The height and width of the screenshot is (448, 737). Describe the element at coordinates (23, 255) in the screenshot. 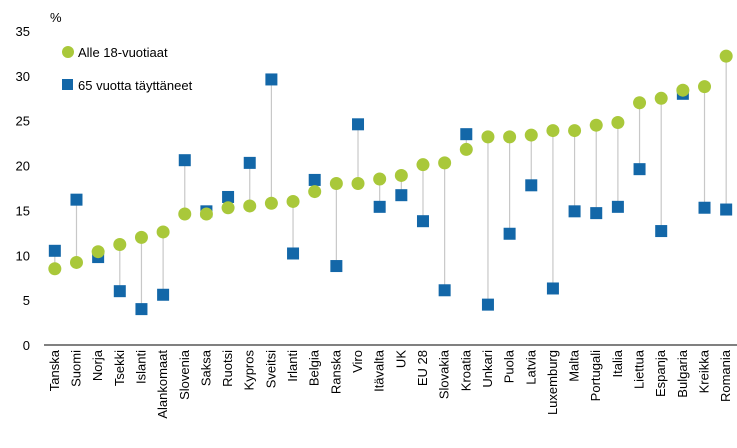

I see `y-tick-label: 10` at that location.